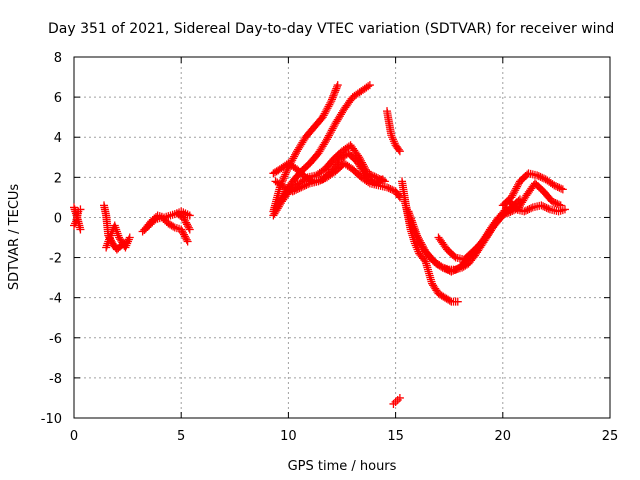  What do you see at coordinates (430, 241) in the screenshot?
I see `series-arc-15a` at bounding box center [430, 241].